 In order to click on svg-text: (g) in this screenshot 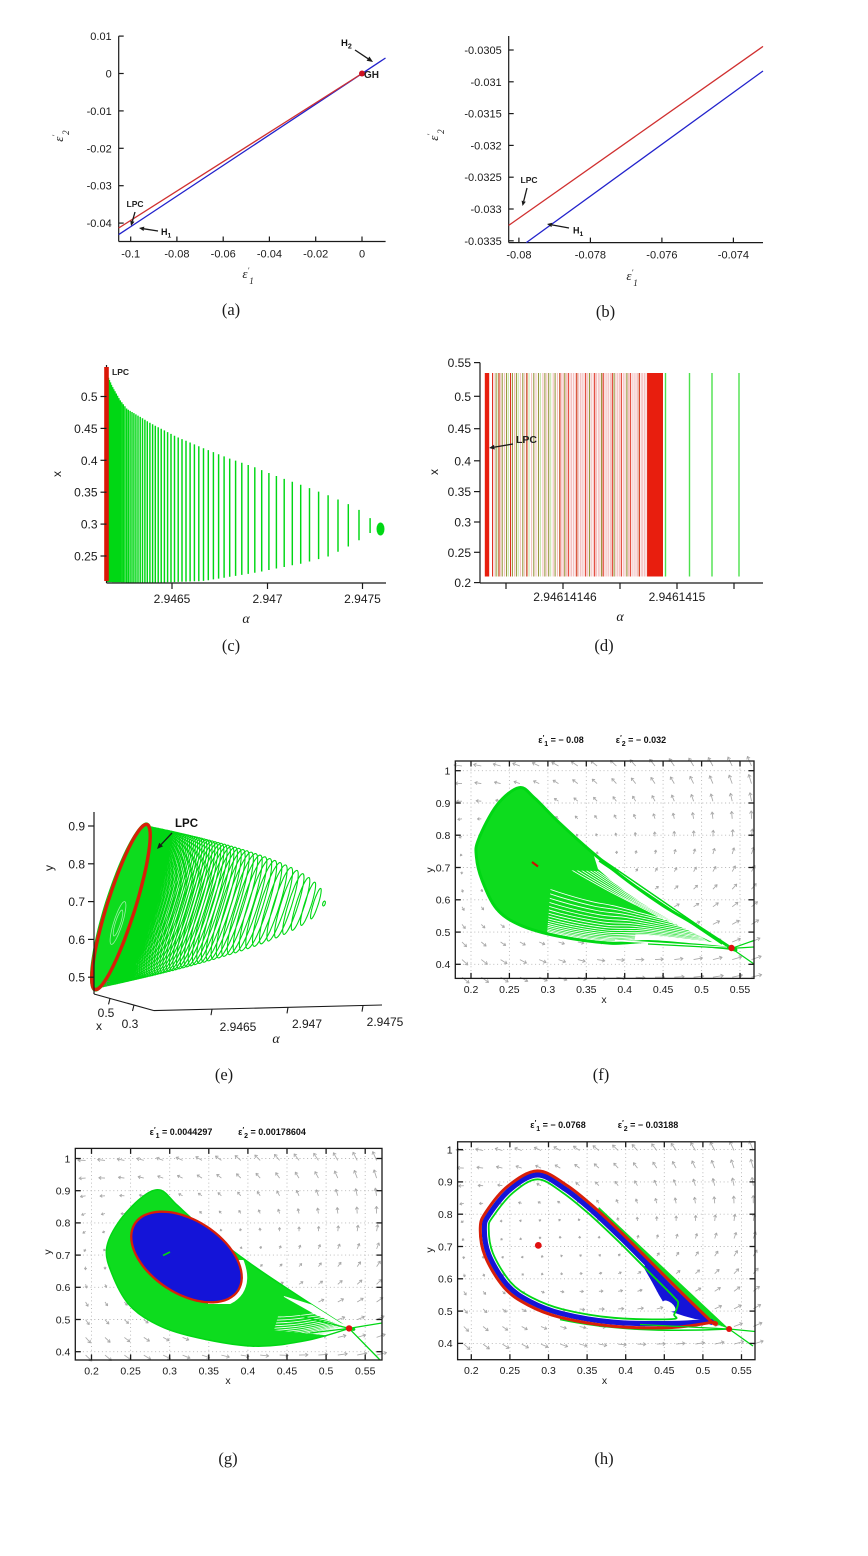, I will do `click(227, 1458)`.